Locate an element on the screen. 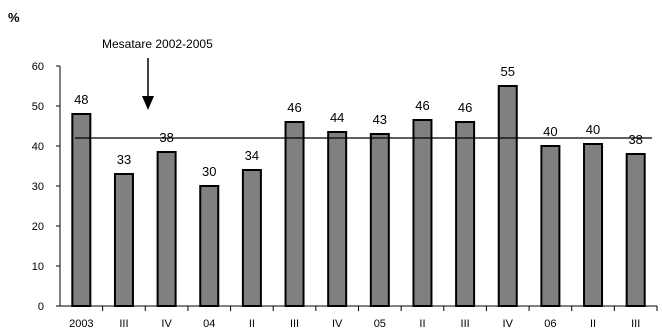  data-label: 44 is located at coordinates (337, 117).